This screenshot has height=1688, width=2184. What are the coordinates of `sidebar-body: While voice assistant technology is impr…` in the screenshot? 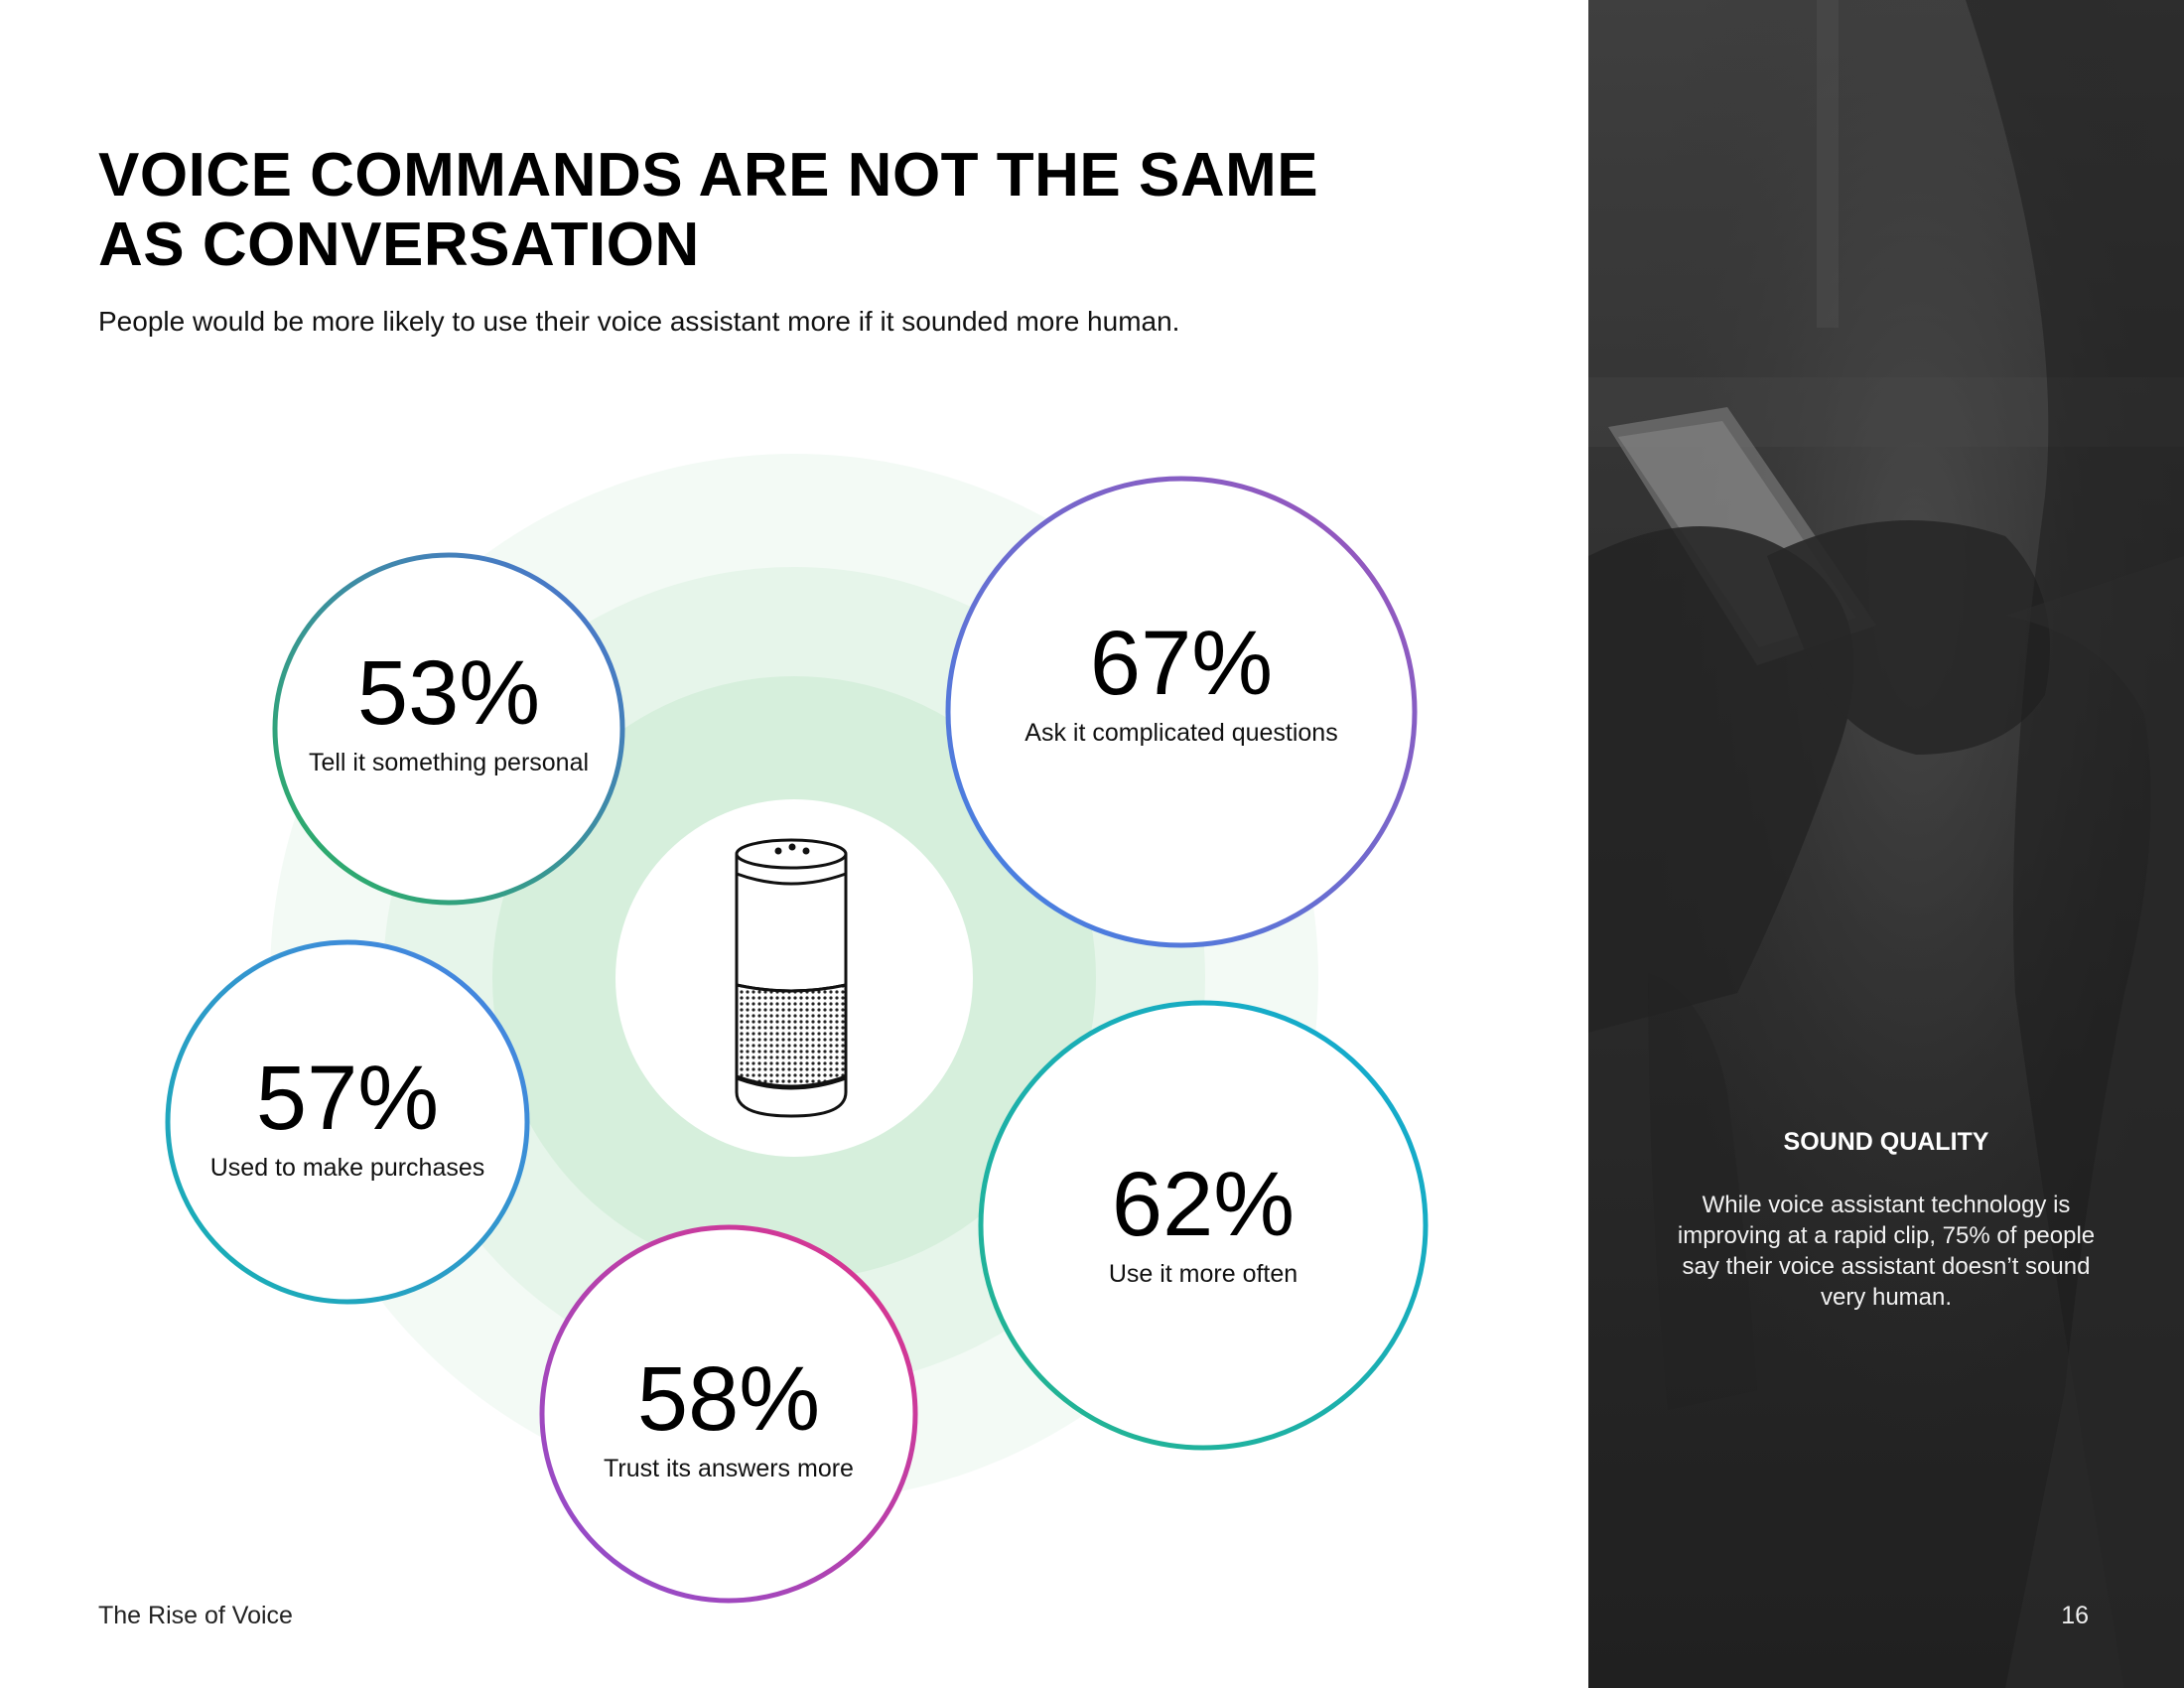 It's located at (1886, 1251).